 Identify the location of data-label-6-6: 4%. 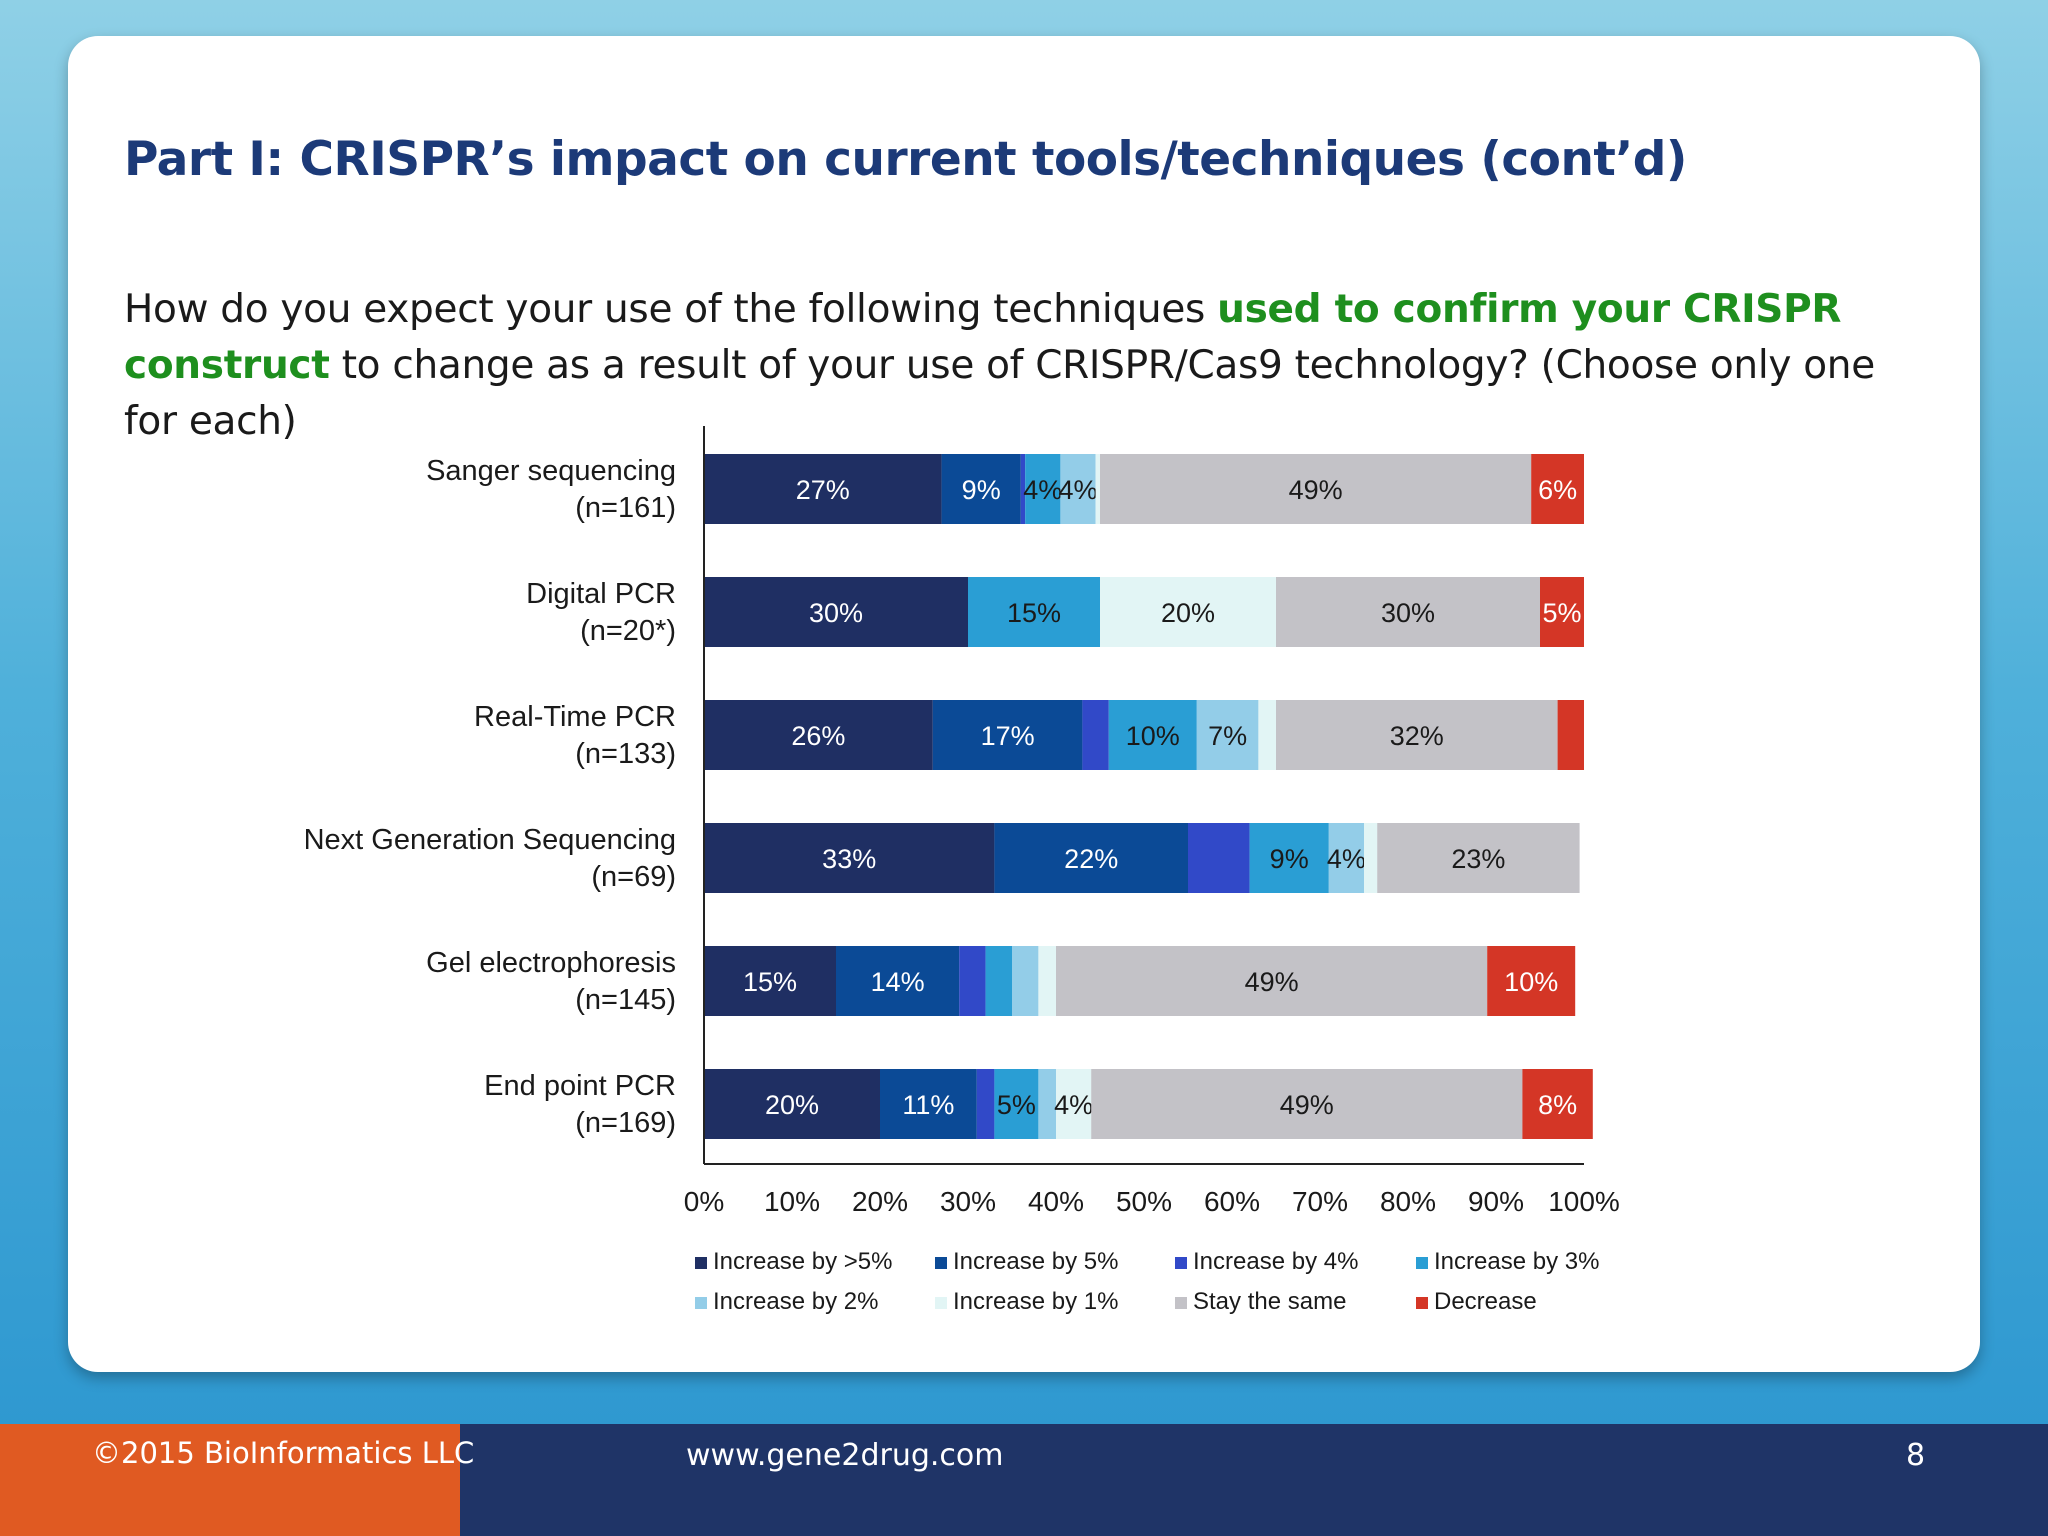
(1073, 1105).